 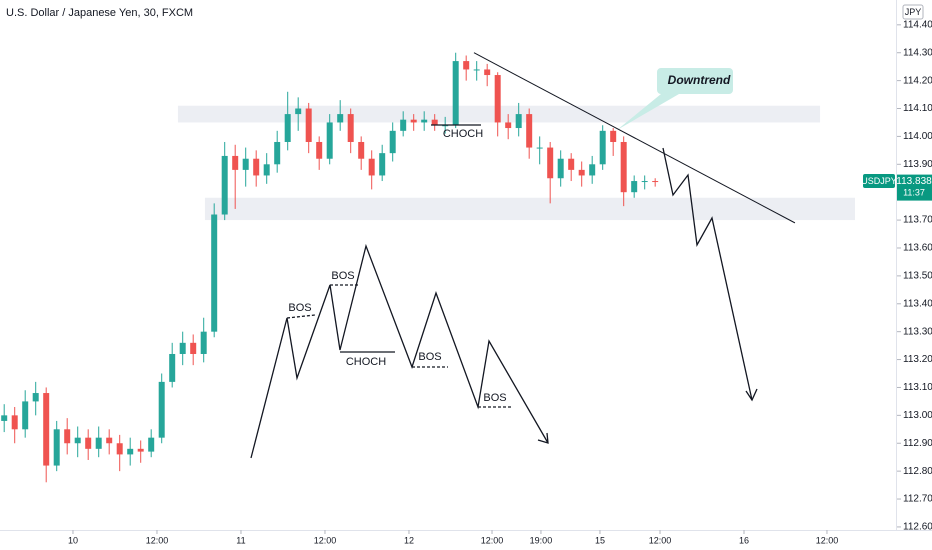 I want to click on y-tick-label: 113.100, so click(x=917, y=387).